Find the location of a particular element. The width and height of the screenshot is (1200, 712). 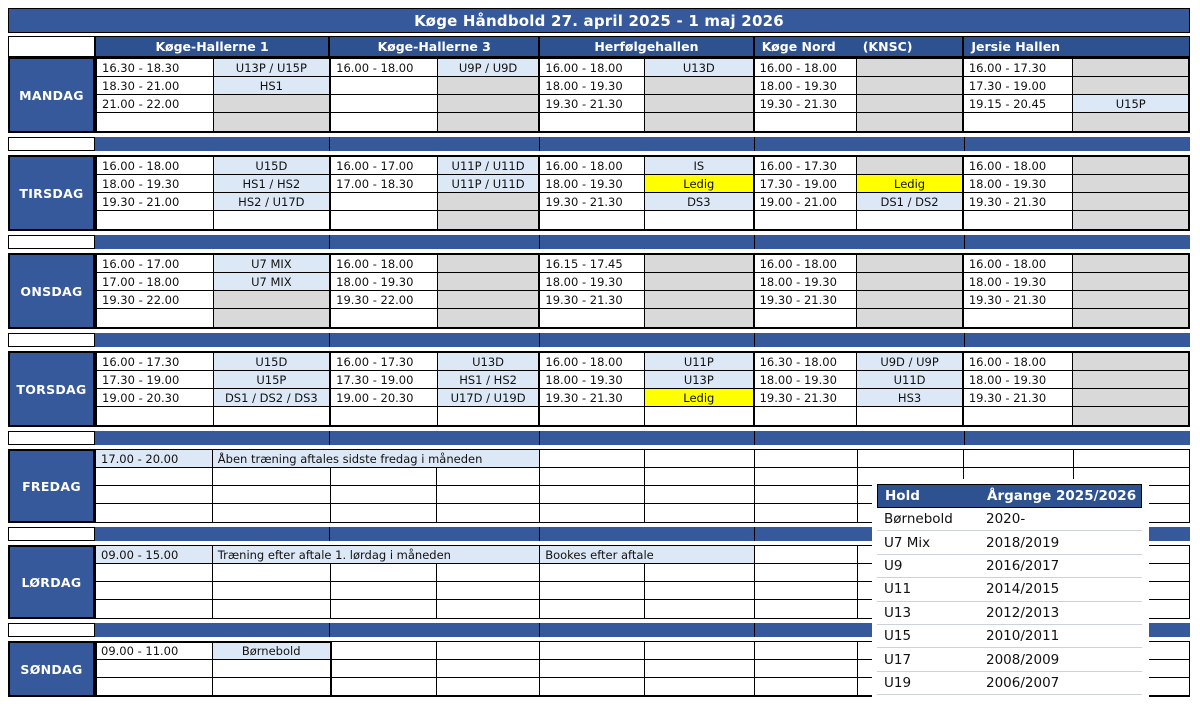

hall-header-1: Køge-Hallerne 1 is located at coordinates (213, 46).